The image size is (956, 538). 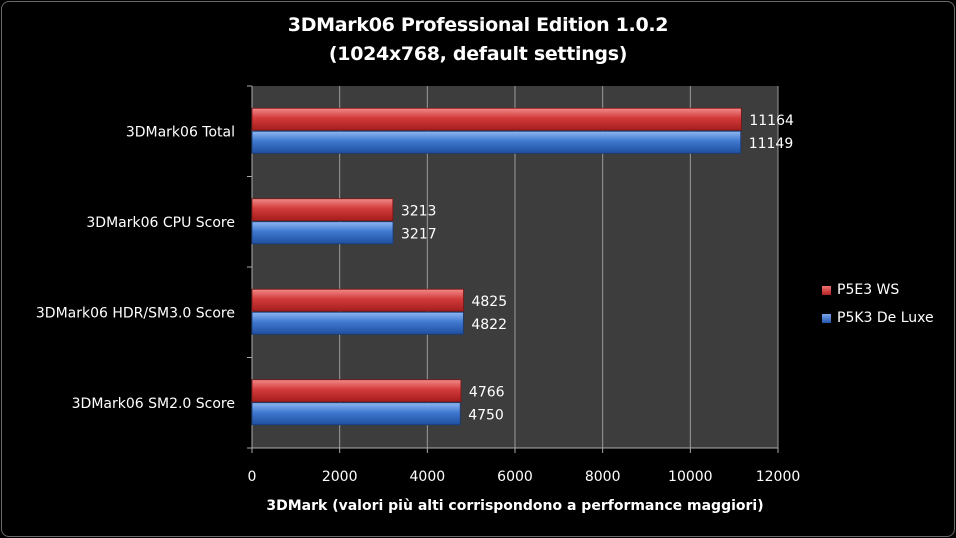 I want to click on x-tick-label: 10000, so click(x=690, y=477).